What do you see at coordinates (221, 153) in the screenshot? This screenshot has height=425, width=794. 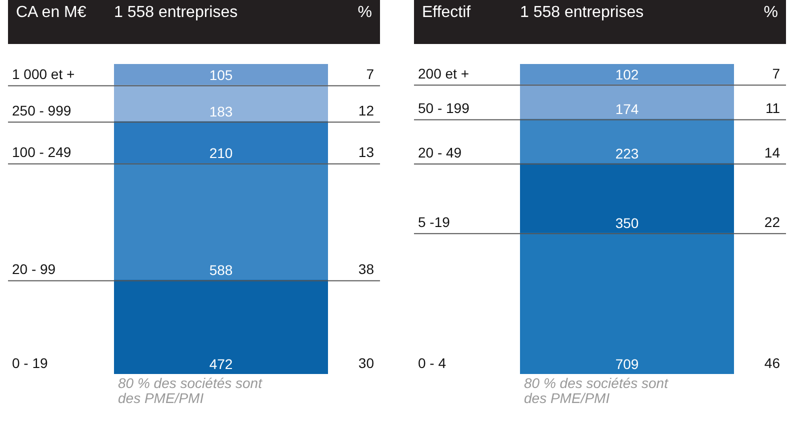 I see `data-label: 210` at bounding box center [221, 153].